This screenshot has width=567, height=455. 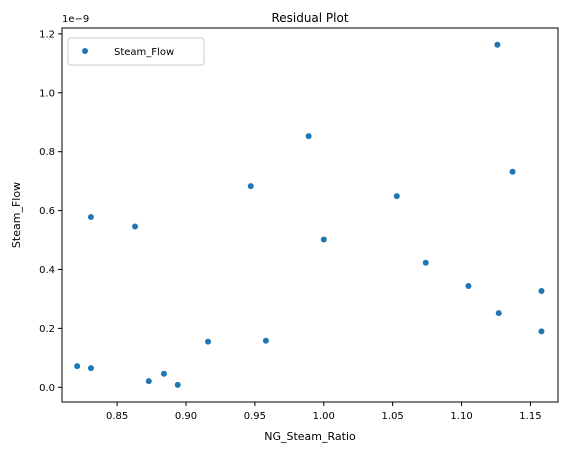 What do you see at coordinates (461, 416) in the screenshot?
I see `x-tick-label: 1.10` at bounding box center [461, 416].